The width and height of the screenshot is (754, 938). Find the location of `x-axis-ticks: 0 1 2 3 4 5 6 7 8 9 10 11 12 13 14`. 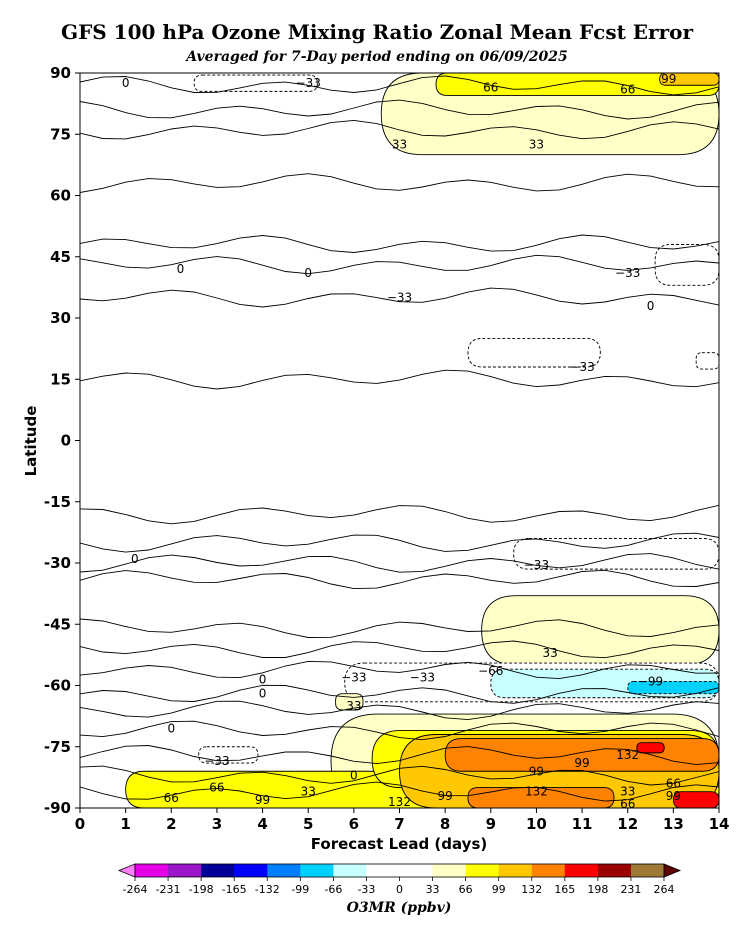

x-axis-ticks: 0 1 2 3 4 5 6 7 8 9 10 11 12 13 14 is located at coordinates (402, 820).